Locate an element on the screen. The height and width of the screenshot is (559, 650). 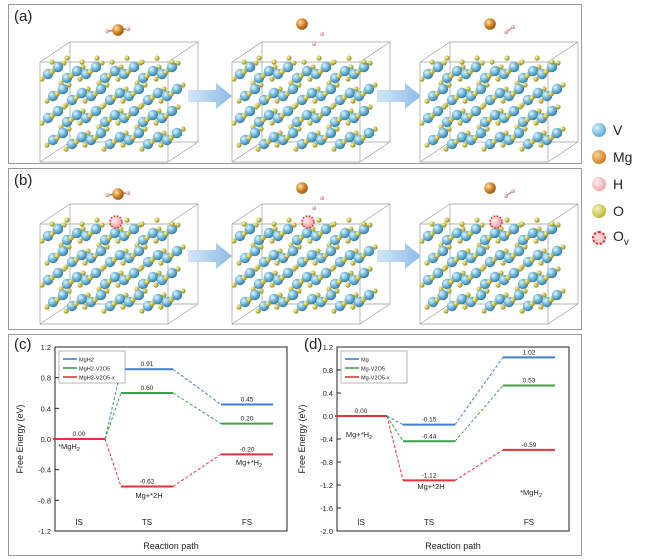
data-label: 0.20 is located at coordinates (247, 419).